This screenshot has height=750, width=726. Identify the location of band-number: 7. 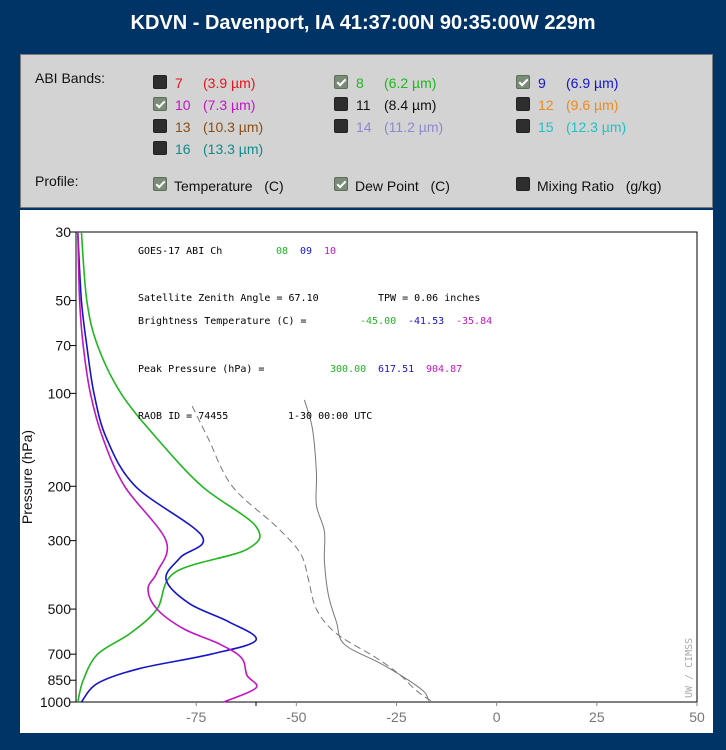
(179, 83).